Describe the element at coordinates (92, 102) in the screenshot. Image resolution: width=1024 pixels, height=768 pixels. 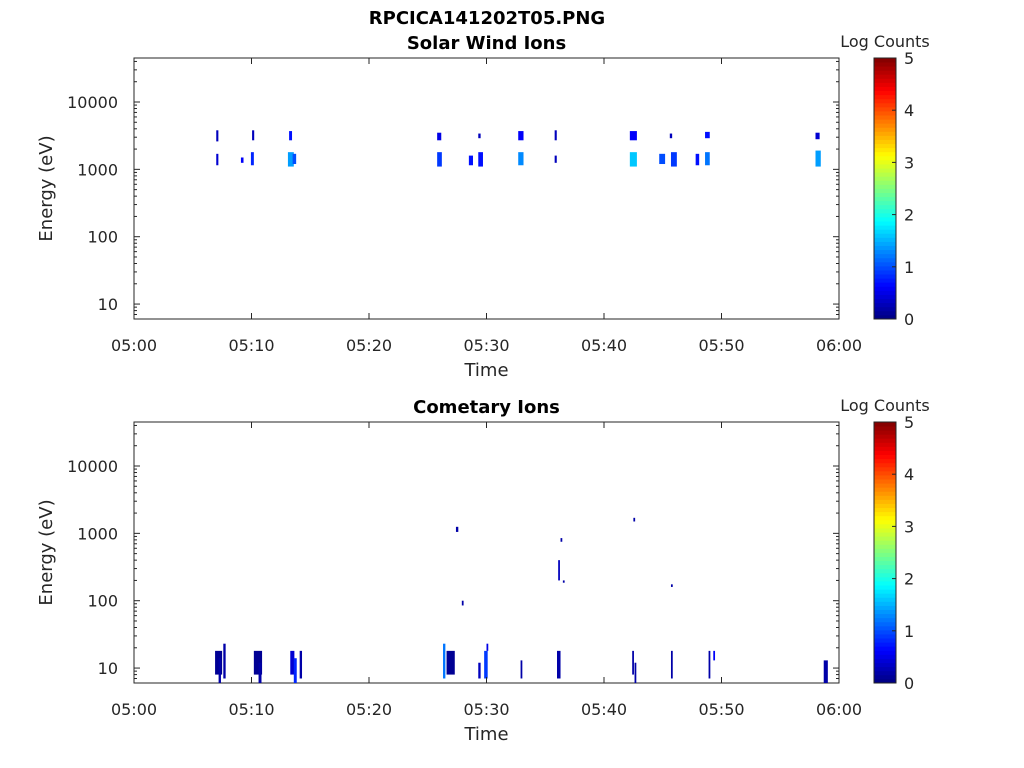
I see `y-tick-label: 10000` at that location.